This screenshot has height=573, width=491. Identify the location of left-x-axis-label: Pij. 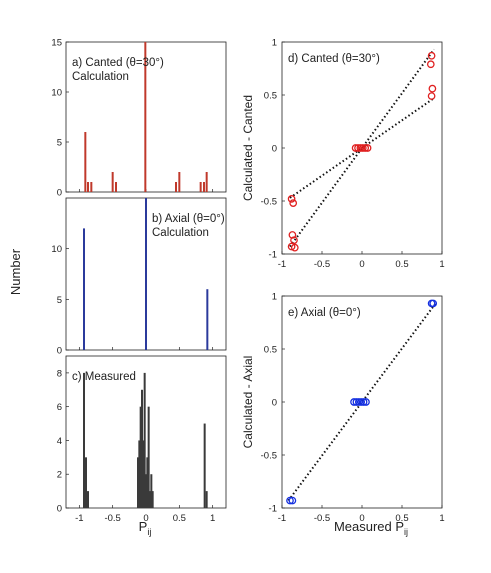
(145, 528).